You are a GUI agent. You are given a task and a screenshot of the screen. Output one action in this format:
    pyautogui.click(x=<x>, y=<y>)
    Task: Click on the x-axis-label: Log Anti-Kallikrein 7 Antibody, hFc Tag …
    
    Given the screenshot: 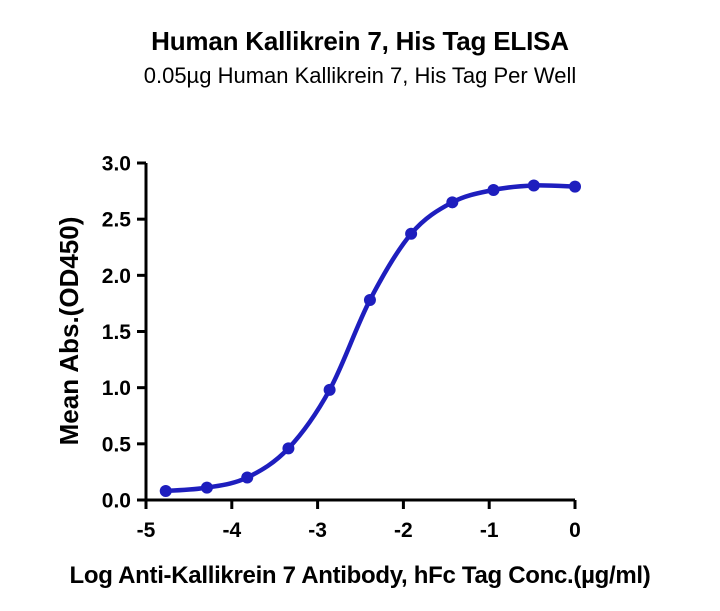 What is the action you would take?
    pyautogui.click(x=360, y=575)
    